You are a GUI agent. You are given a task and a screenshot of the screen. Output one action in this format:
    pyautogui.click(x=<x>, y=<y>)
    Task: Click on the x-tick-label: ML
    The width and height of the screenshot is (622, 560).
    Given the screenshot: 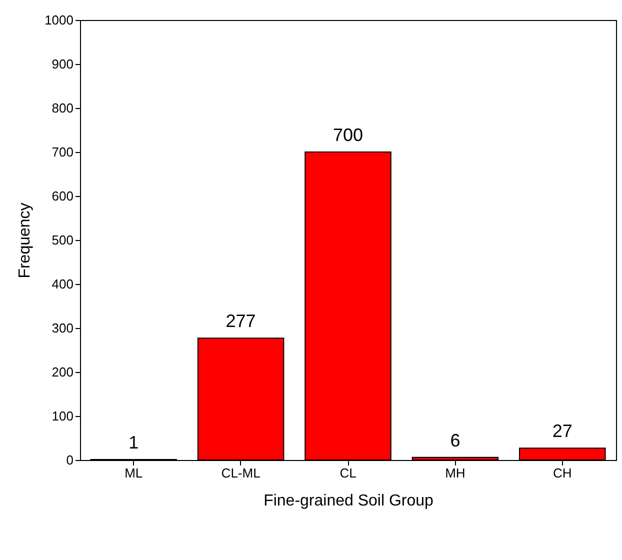 What is the action you would take?
    pyautogui.click(x=133, y=473)
    